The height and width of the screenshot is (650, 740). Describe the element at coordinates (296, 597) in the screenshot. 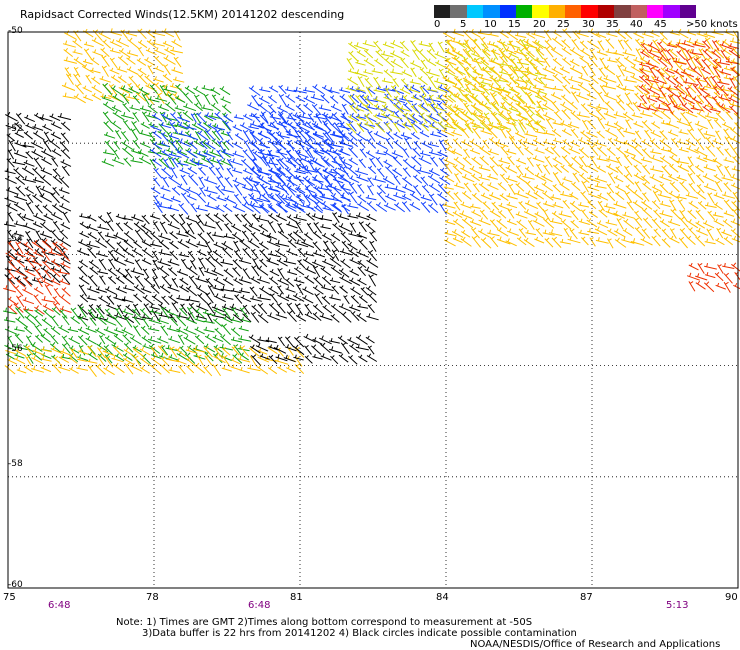

I see `x-tick-label: 81` at that location.